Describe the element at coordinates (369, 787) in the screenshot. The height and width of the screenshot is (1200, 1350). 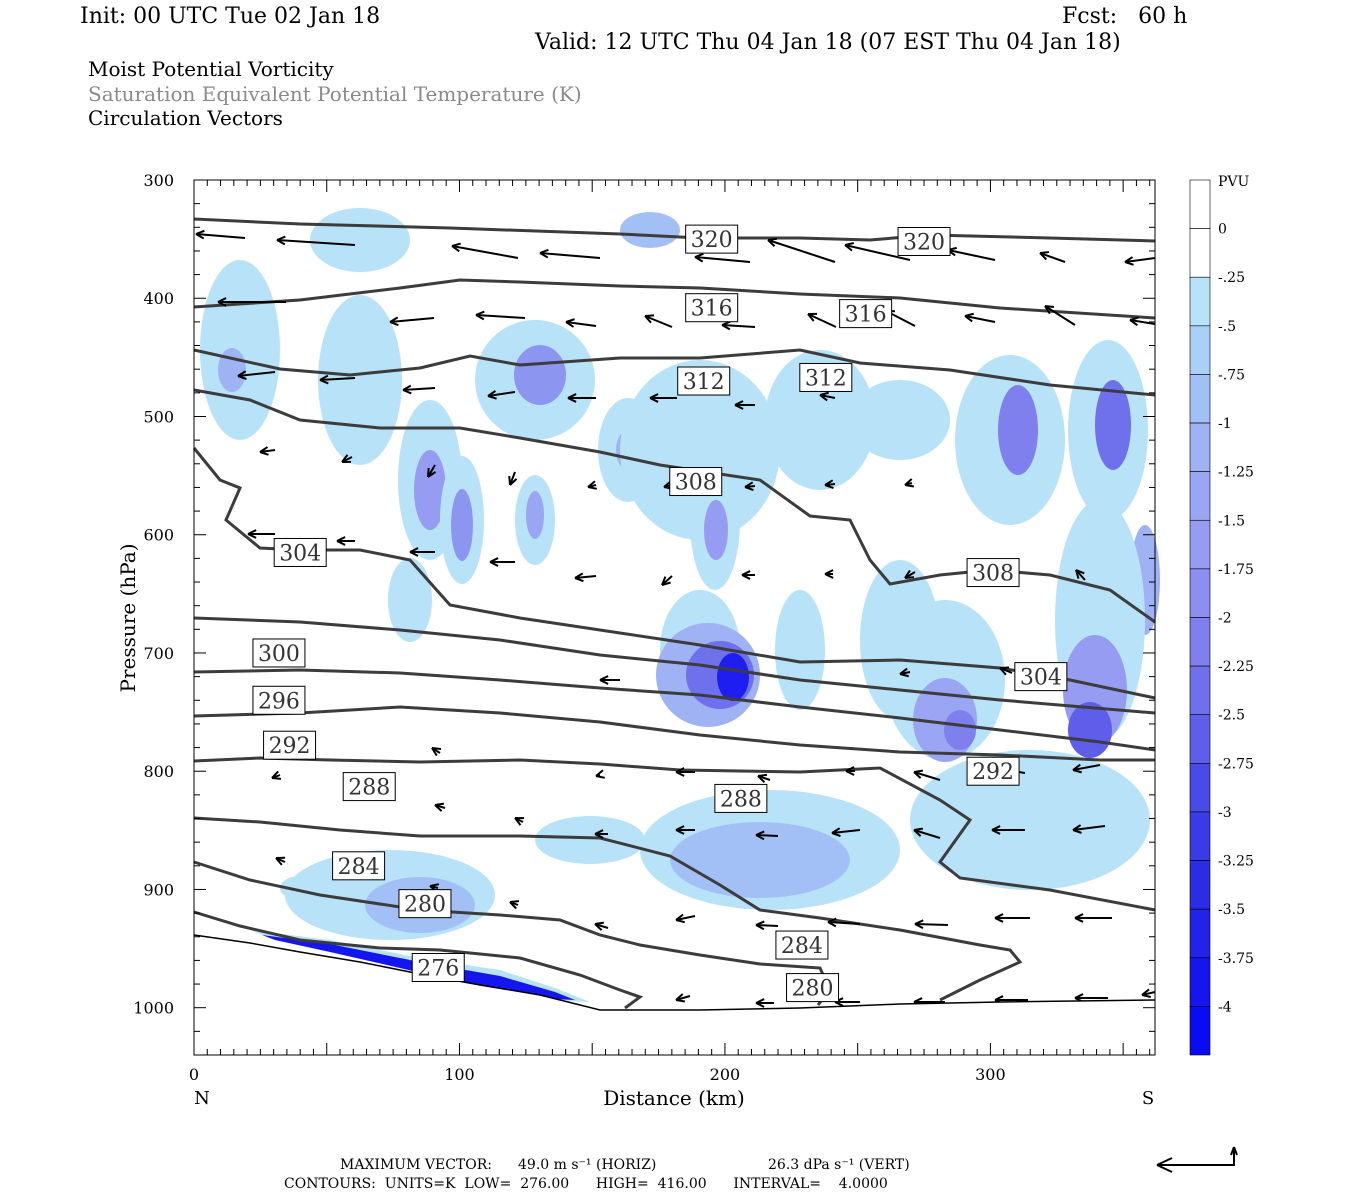
I see `contour-label: 288` at that location.